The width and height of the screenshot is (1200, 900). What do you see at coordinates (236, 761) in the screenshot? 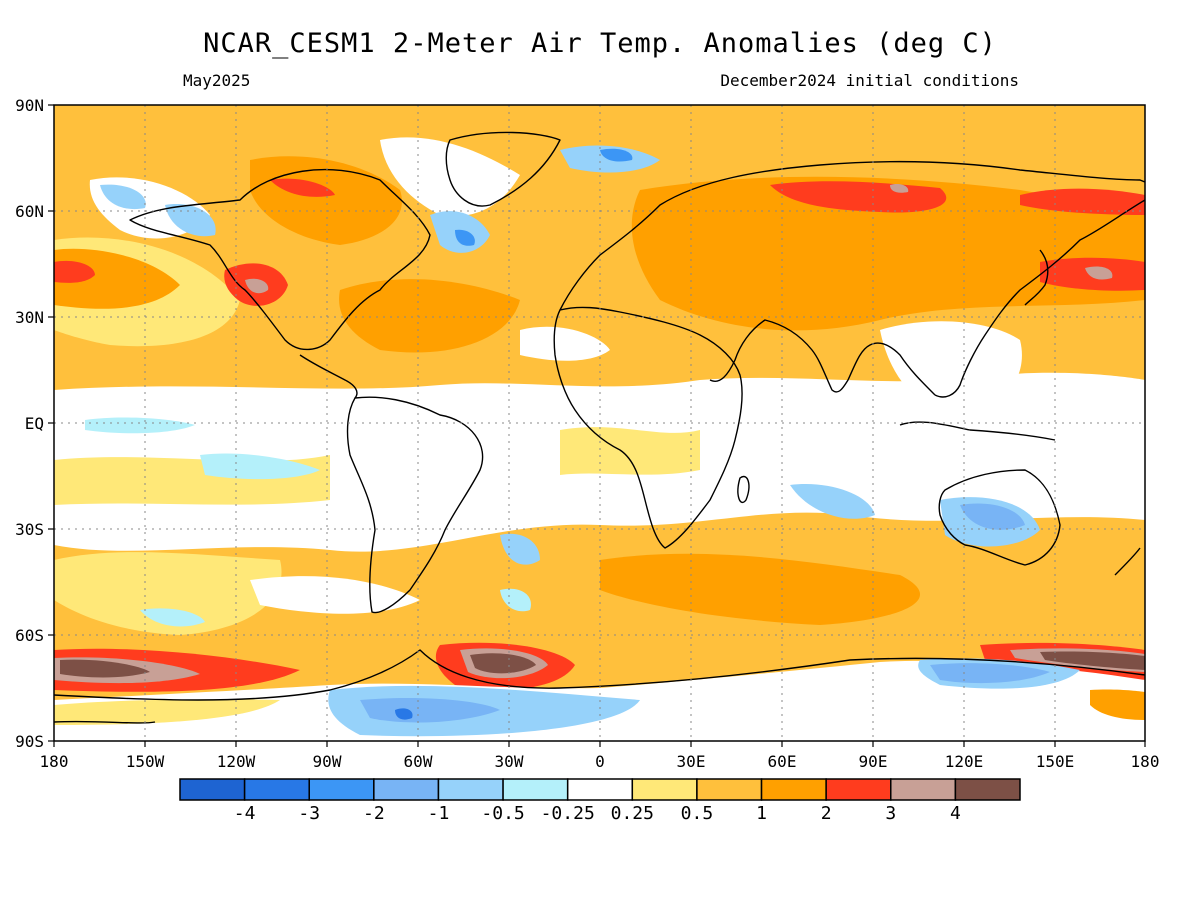
I see `lon-label: 120W` at bounding box center [236, 761].